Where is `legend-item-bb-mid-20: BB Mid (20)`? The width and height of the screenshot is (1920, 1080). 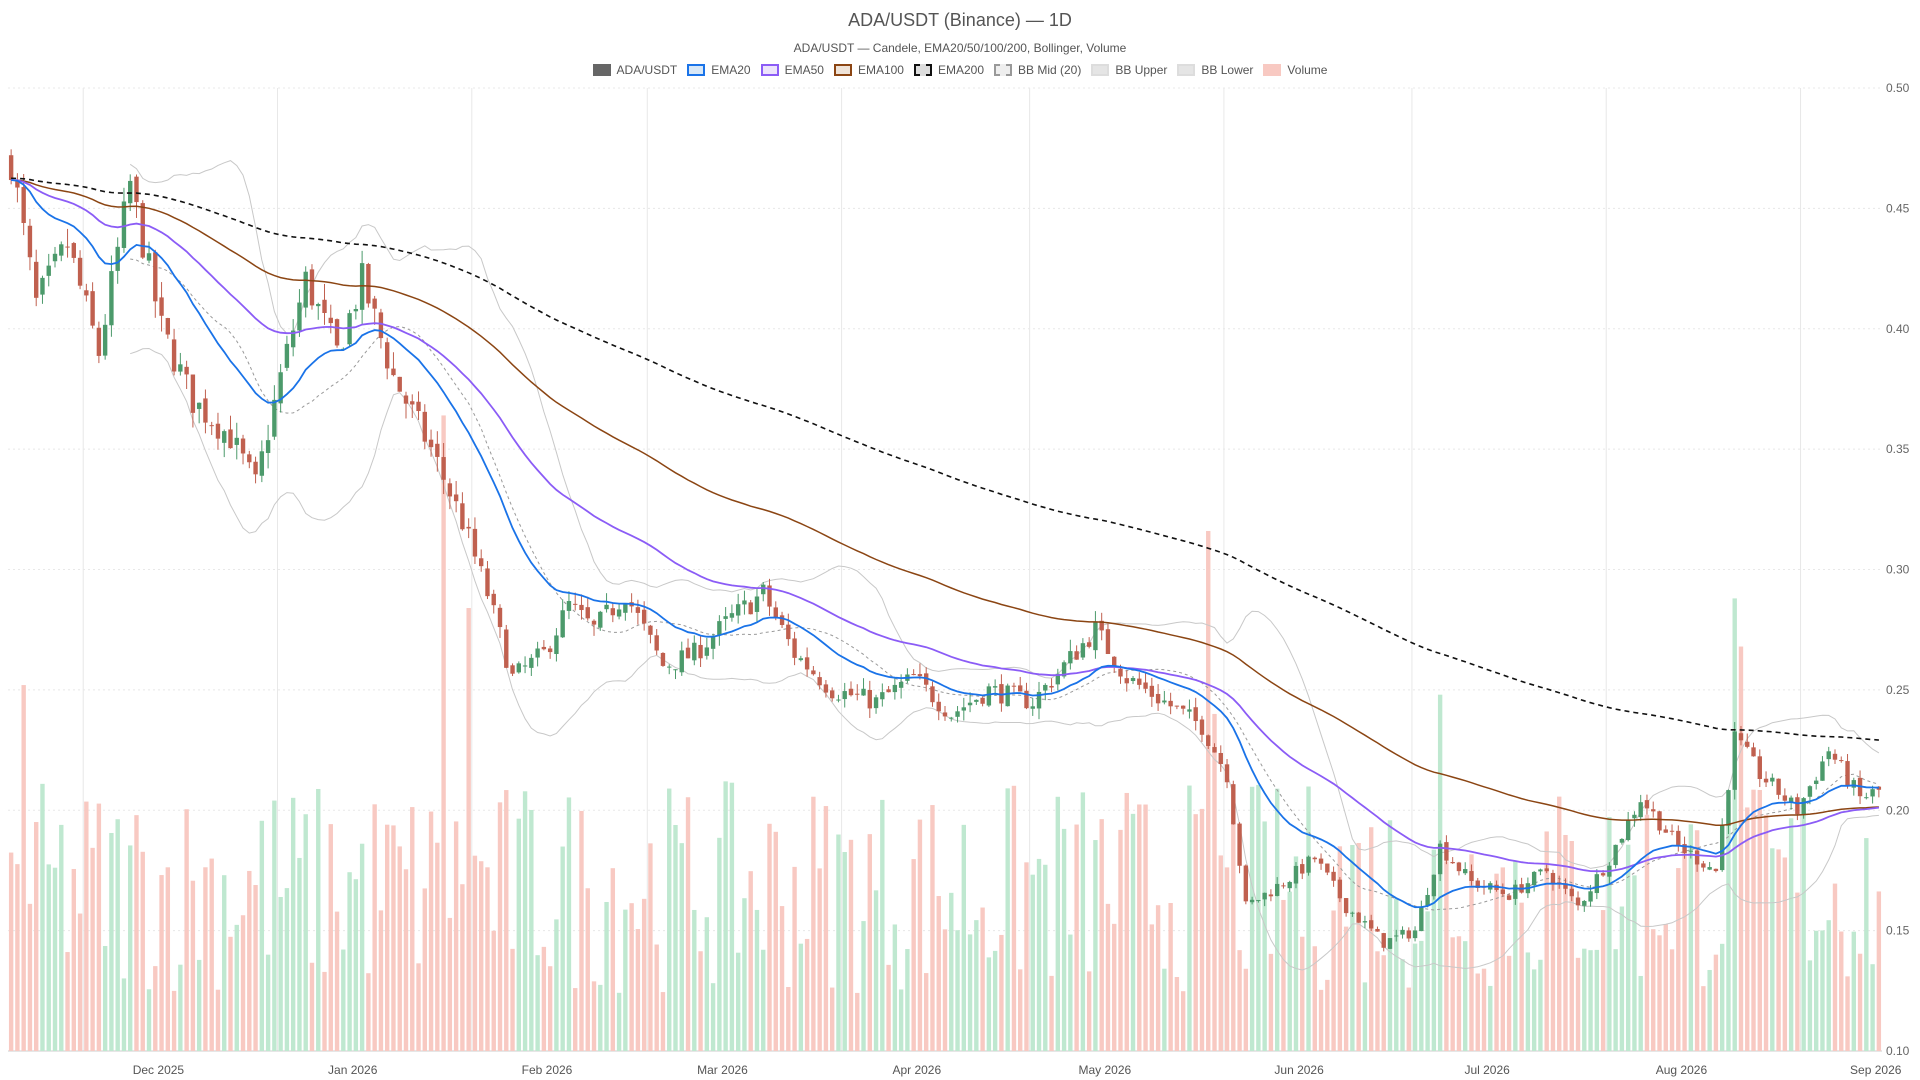 legend-item-bb-mid-20: BB Mid (20) is located at coordinates (1037, 70).